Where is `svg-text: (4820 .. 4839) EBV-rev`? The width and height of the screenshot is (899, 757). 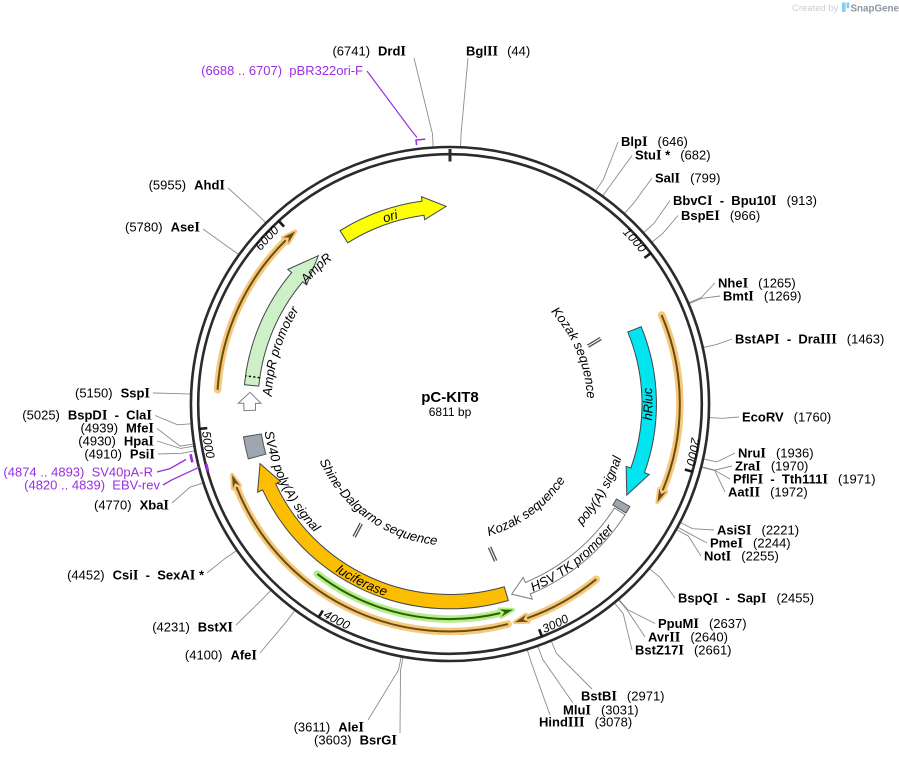 svg-text: (4820 .. 4839) EBV-rev is located at coordinates (92, 485).